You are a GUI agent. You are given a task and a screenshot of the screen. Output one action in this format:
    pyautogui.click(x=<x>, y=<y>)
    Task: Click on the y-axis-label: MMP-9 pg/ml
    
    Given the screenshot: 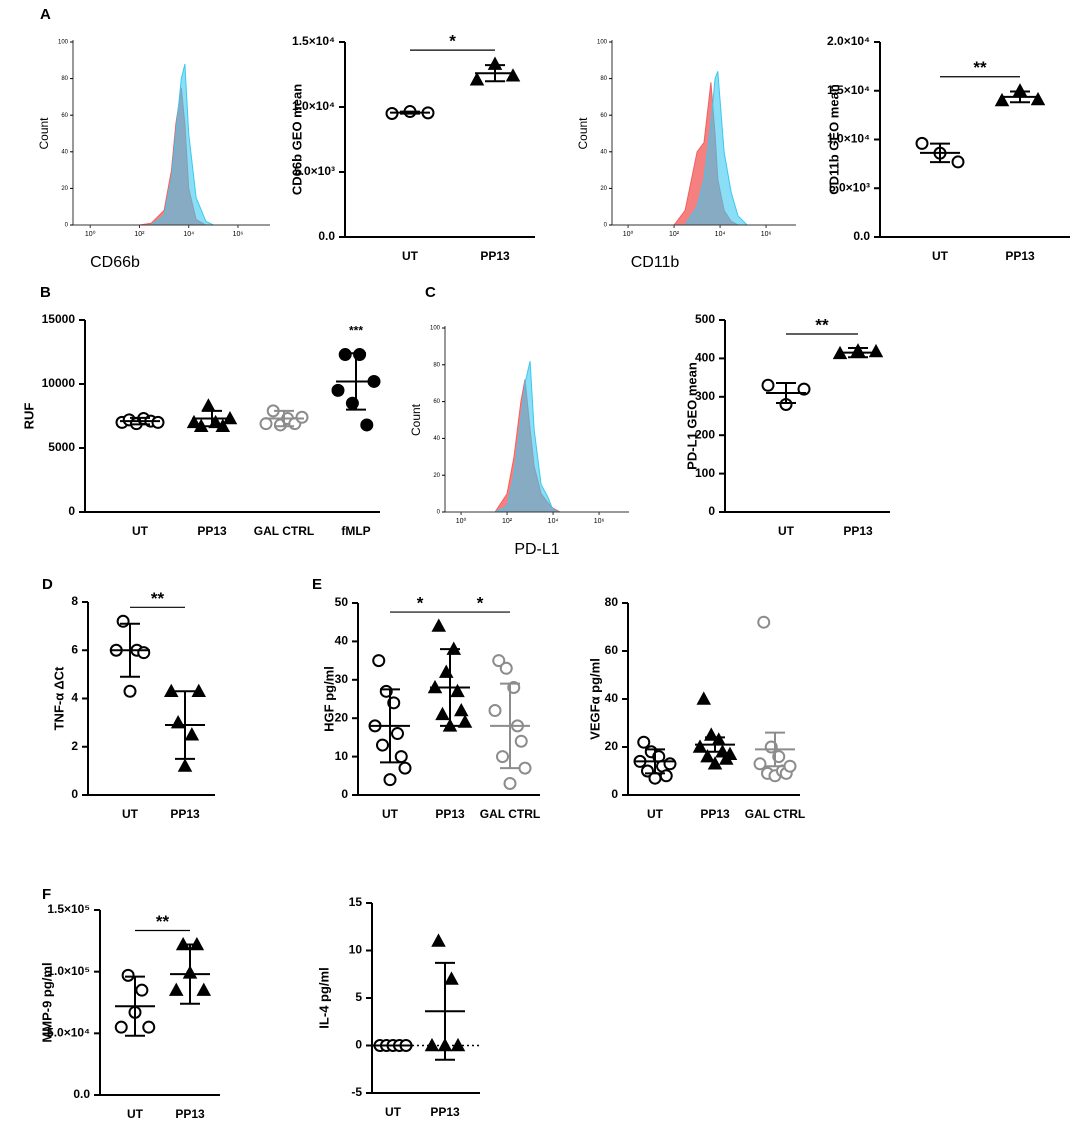 What is the action you would take?
    pyautogui.click(x=46, y=1002)
    